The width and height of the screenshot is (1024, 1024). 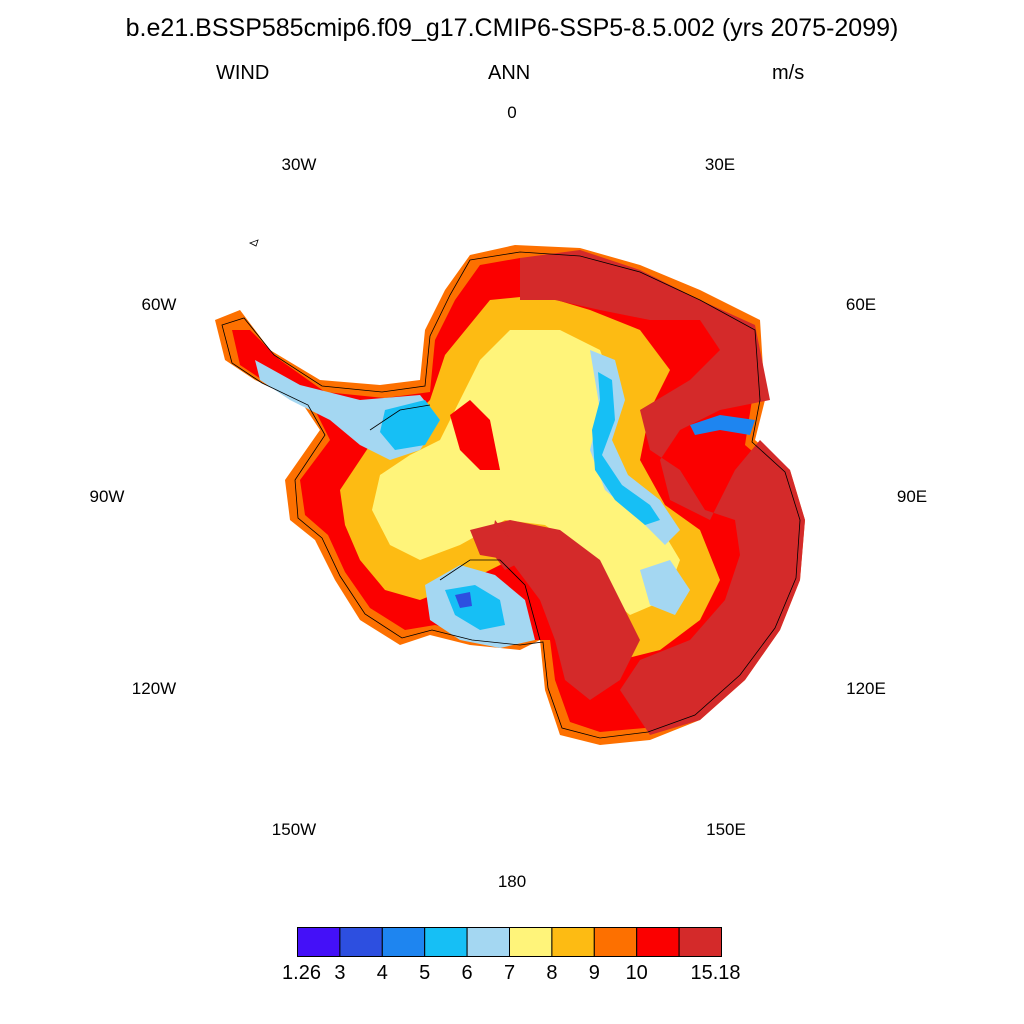 What do you see at coordinates (490, 600) in the screenshot?
I see `ross-ice-shelf-edge` at bounding box center [490, 600].